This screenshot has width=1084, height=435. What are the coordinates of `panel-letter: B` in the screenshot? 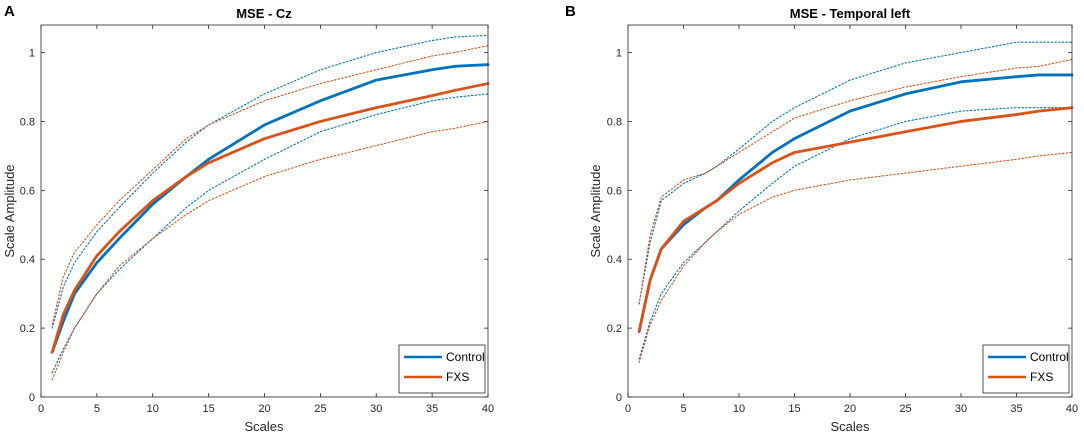 It's located at (570, 11).